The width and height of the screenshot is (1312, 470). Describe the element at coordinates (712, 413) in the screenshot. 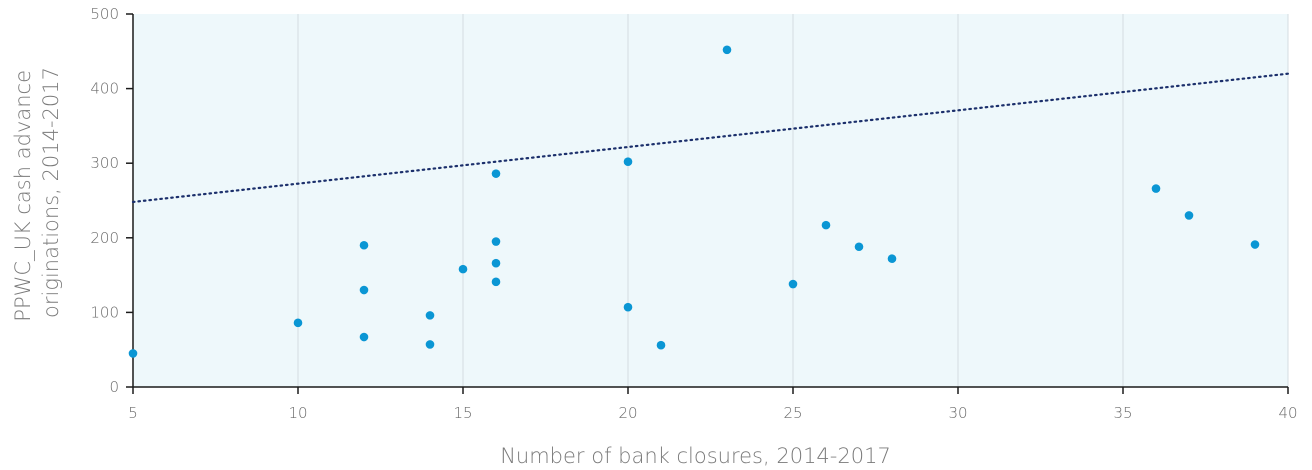

I see `x-tick-labels: 5 10 15 20 25 30 35 40` at that location.